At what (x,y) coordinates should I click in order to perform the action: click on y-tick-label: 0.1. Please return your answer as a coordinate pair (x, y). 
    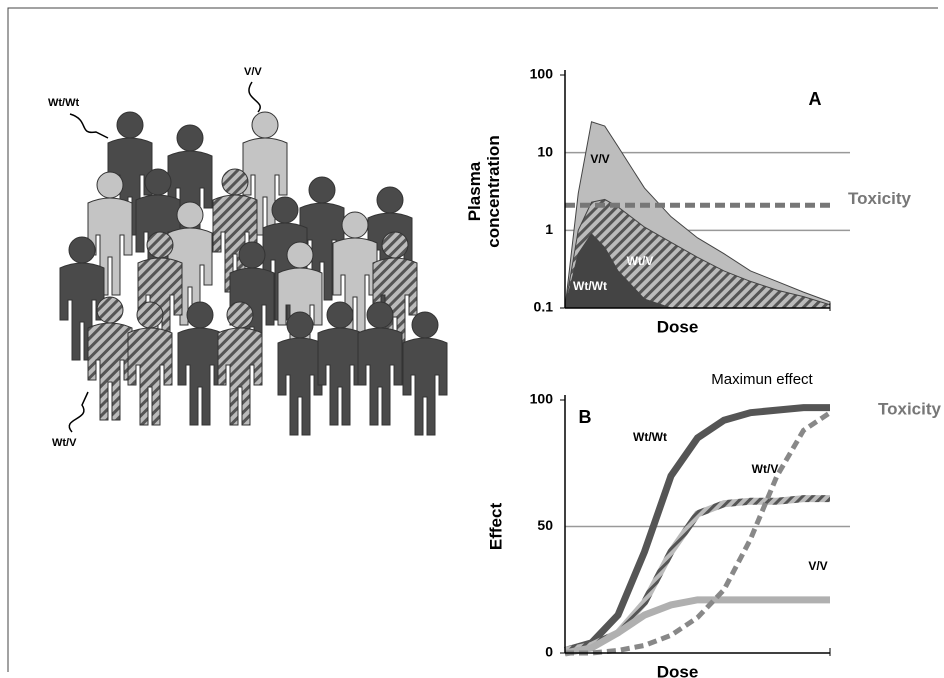
    Looking at the image, I should click on (544, 307).